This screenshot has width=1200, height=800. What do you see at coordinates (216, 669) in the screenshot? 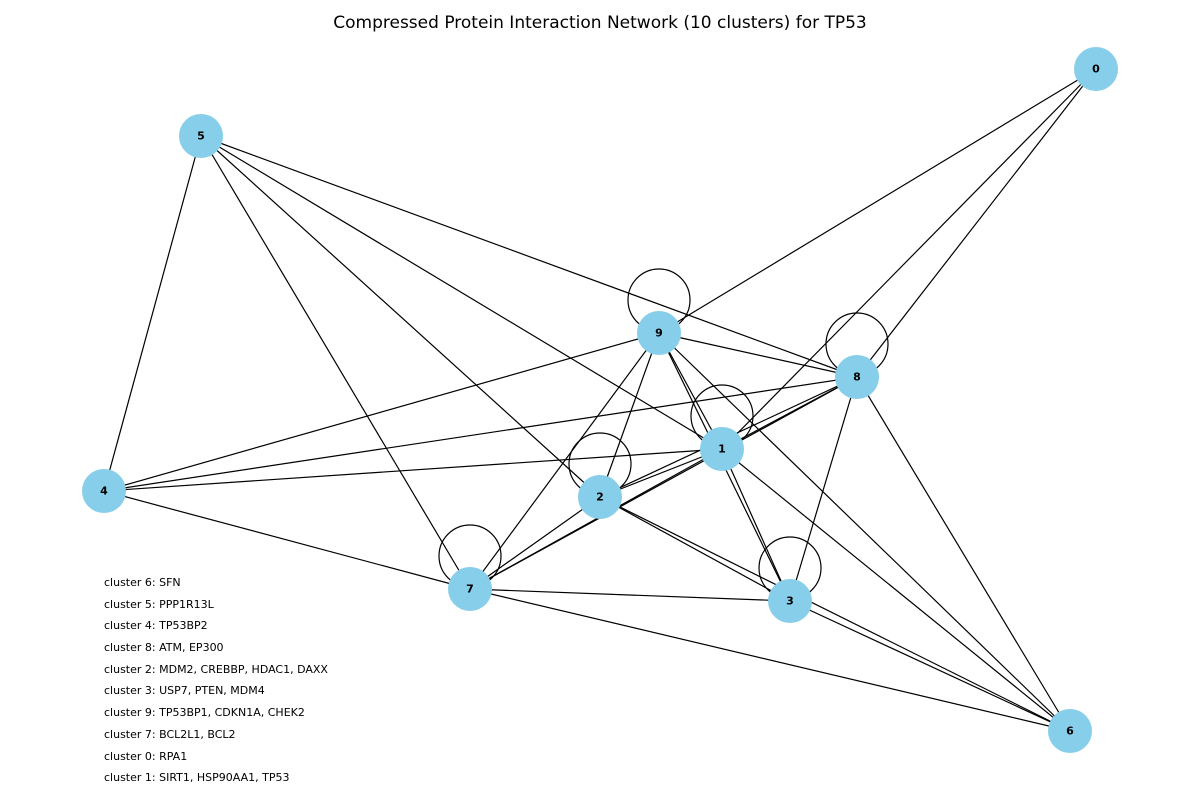
I see `legend-entry: cluster 2: MDM2, CREBBP, HDAC1, DAXX` at bounding box center [216, 669].